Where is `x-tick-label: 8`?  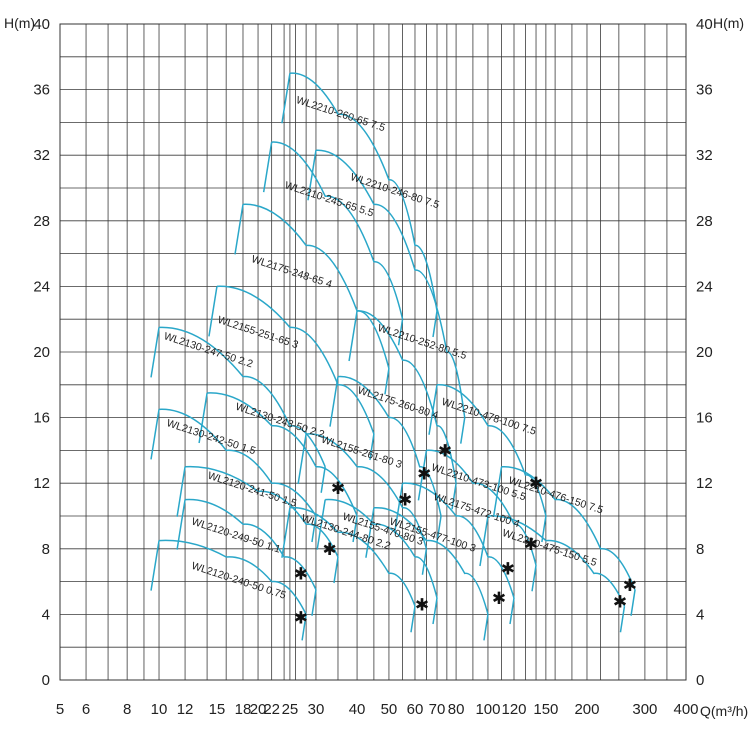
x-tick-label: 8 is located at coordinates (127, 709).